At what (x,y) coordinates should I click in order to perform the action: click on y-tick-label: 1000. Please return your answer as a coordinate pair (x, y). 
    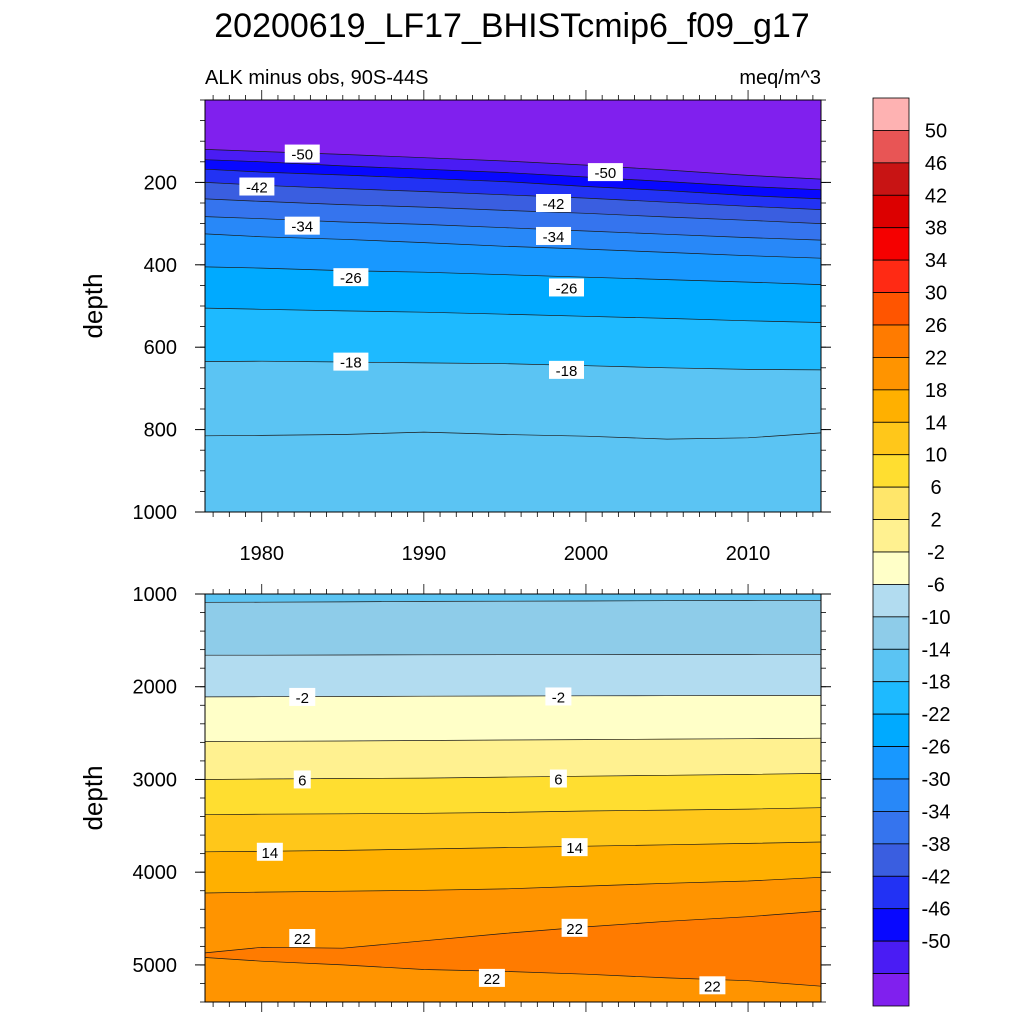
    Looking at the image, I should click on (155, 595).